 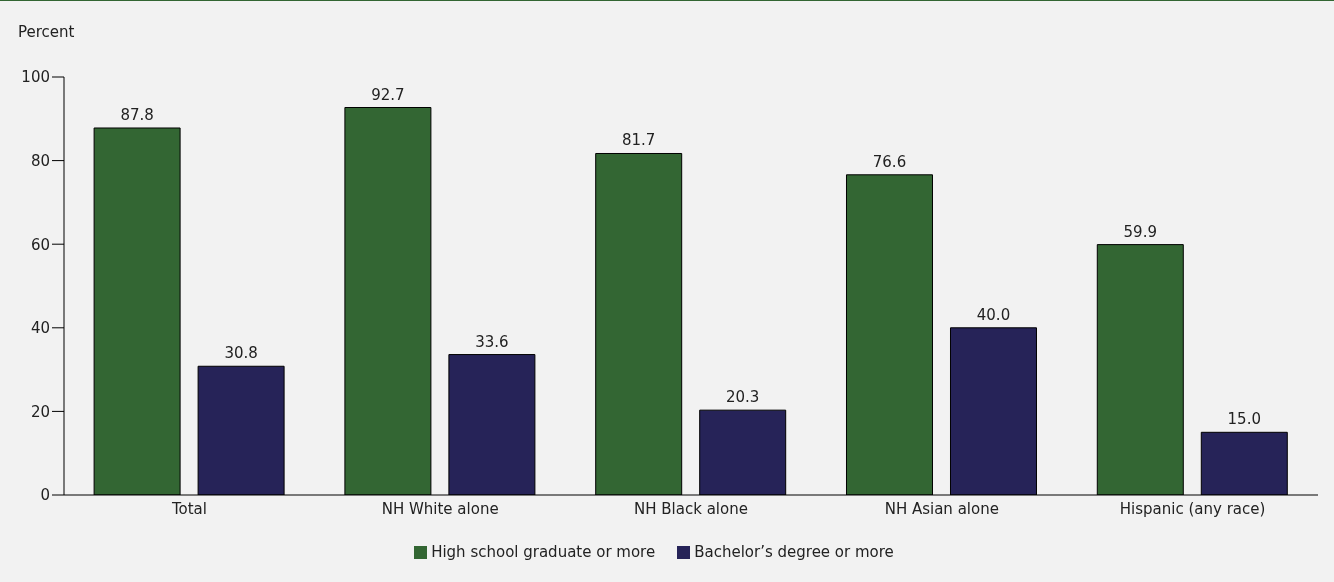 I want to click on data-label: 40.0, so click(x=993, y=314).